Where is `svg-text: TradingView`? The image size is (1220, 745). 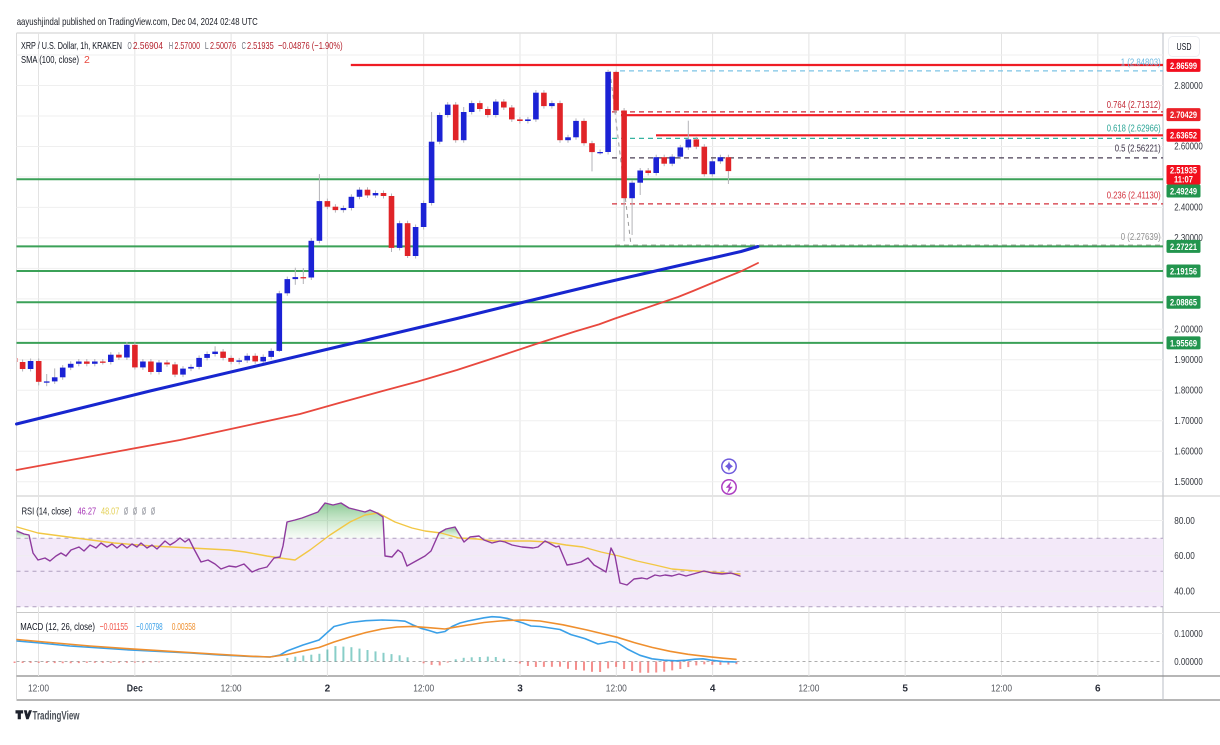
svg-text: TradingView is located at coordinates (56, 716).